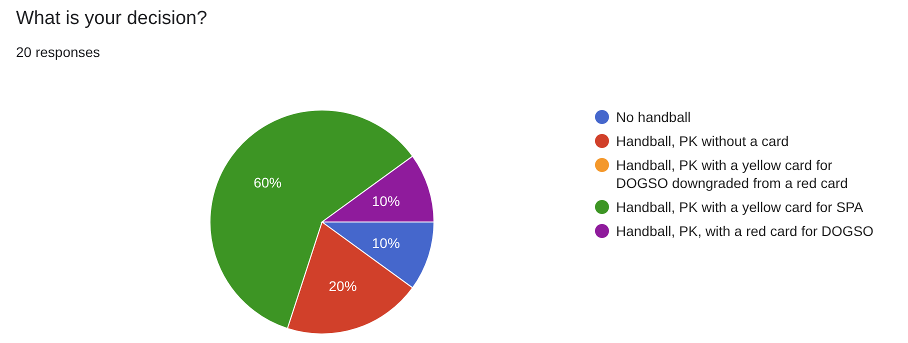  I want to click on legend-label: Handball, PK with a yellow card for DOGSO downgraded from a red card, so click(732, 174).